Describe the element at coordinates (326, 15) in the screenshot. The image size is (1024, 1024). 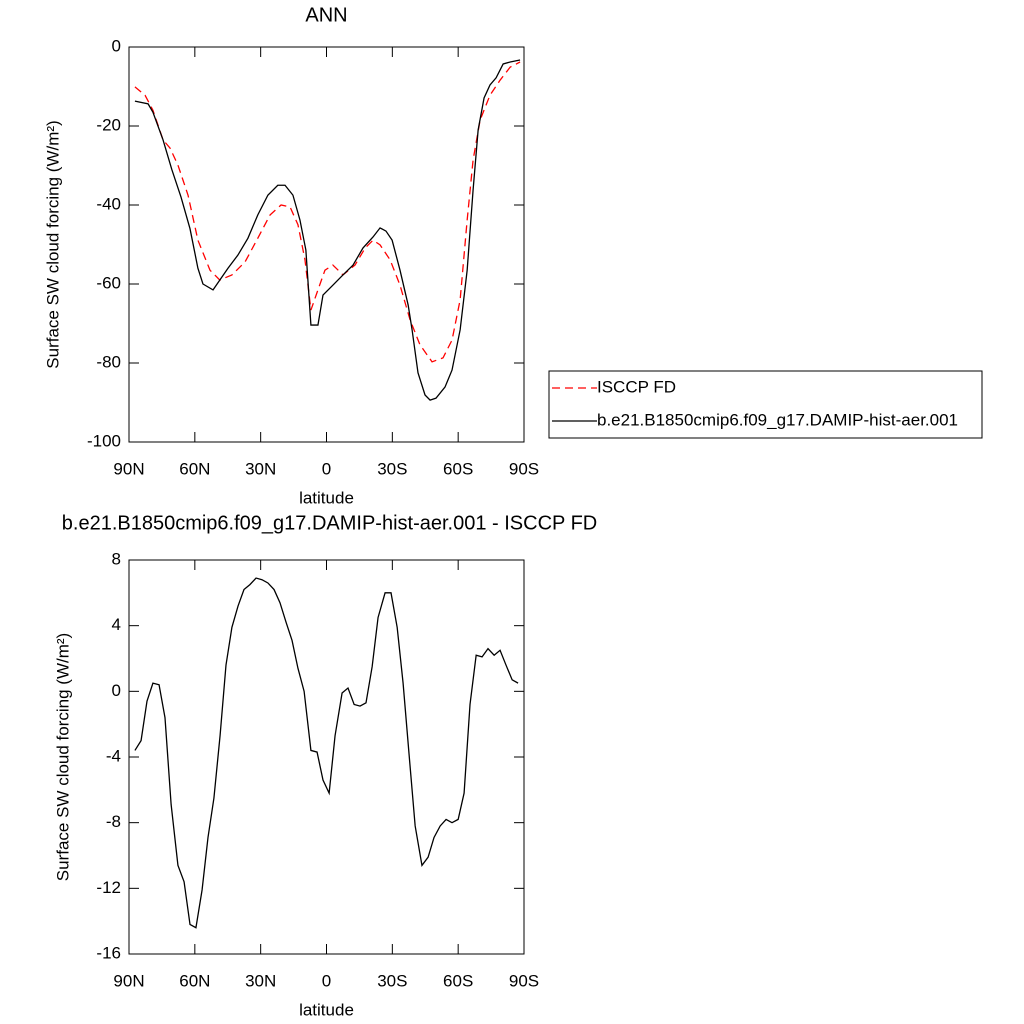
I see `chart-title: ANN` at that location.